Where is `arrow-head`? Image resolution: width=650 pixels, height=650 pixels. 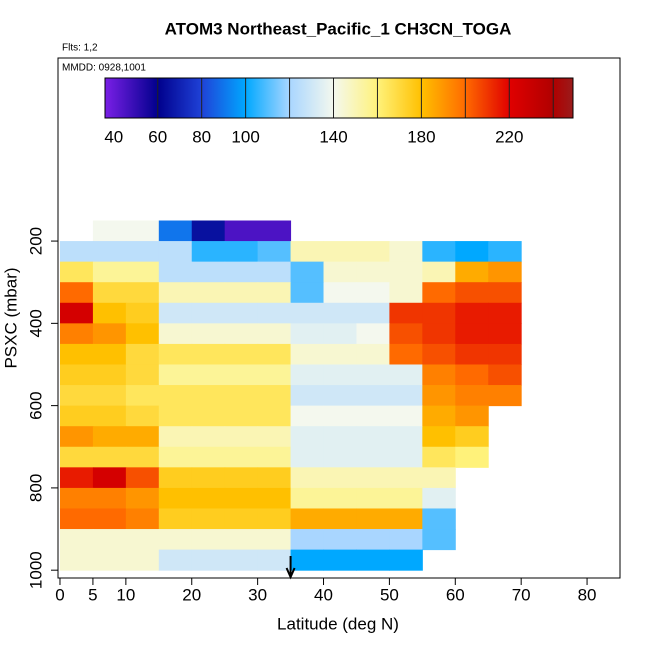 arrow-head is located at coordinates (290, 573).